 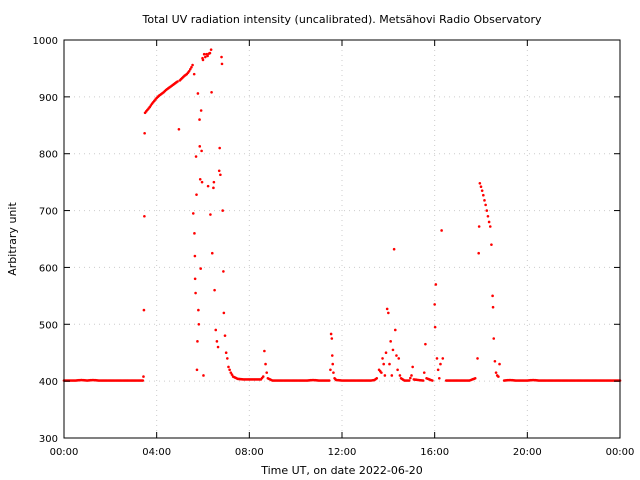 I want to click on y-tick-label: 500, so click(x=48, y=325).